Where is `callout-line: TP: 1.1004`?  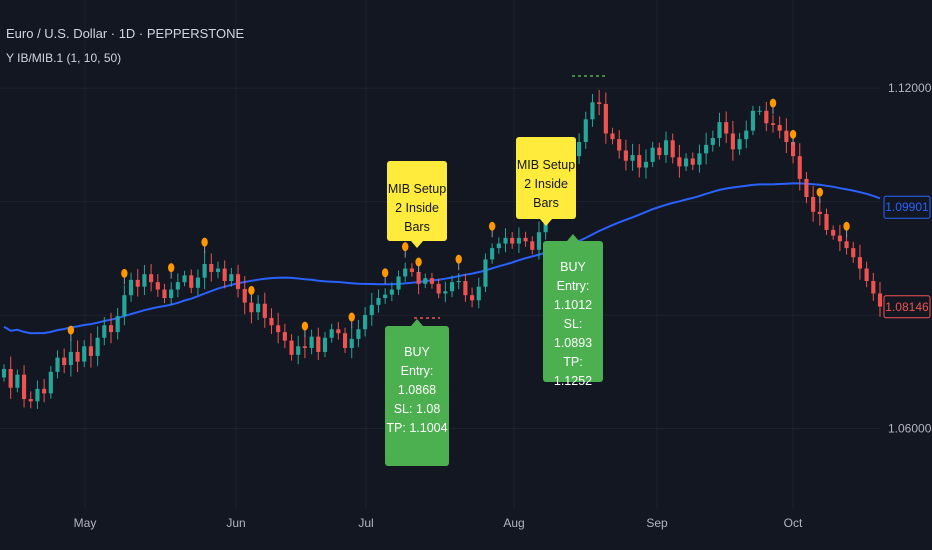
callout-line: TP: 1.1004 is located at coordinates (417, 428).